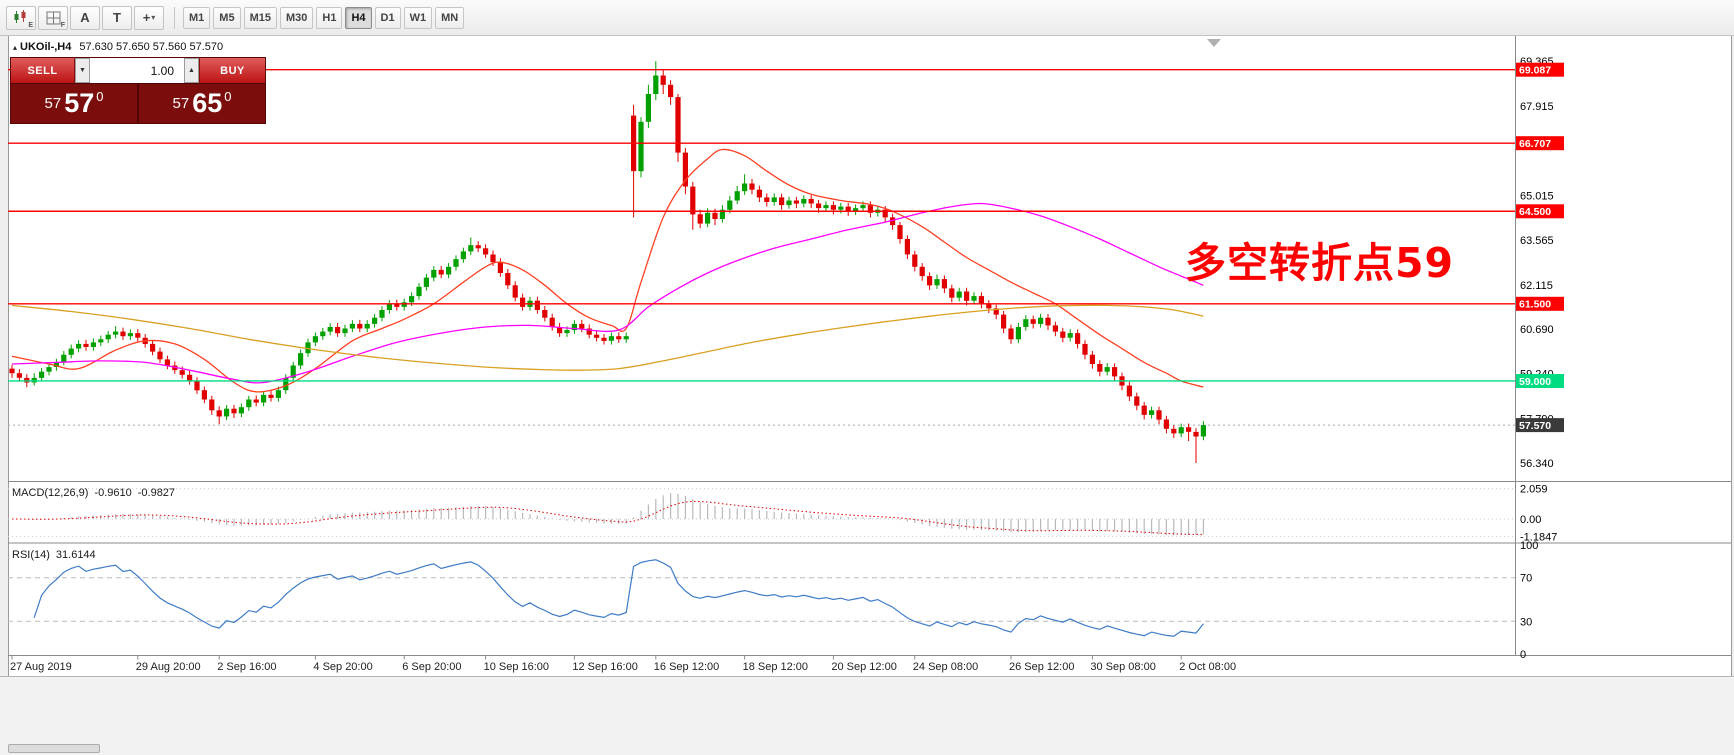 The image size is (1734, 755). I want to click on crosshair-icon: + ▾, so click(149, 17).